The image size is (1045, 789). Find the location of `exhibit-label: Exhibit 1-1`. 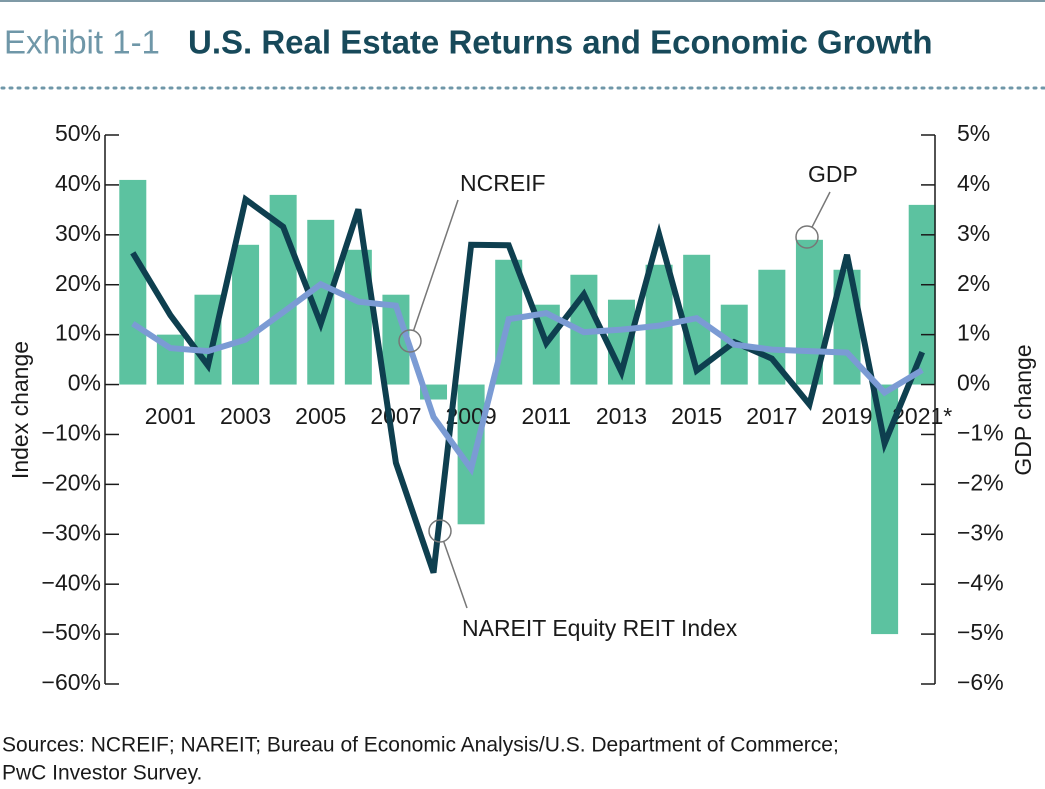

exhibit-label: Exhibit 1-1 is located at coordinates (82, 42).